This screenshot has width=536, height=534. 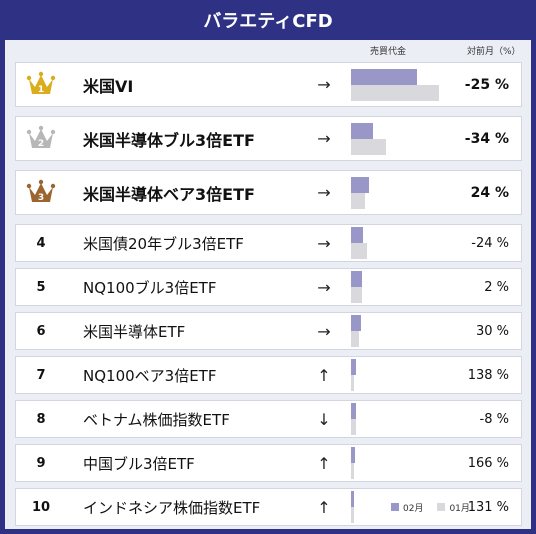 What do you see at coordinates (441, 507) in the screenshot?
I see `legend-previous-swatch` at bounding box center [441, 507].